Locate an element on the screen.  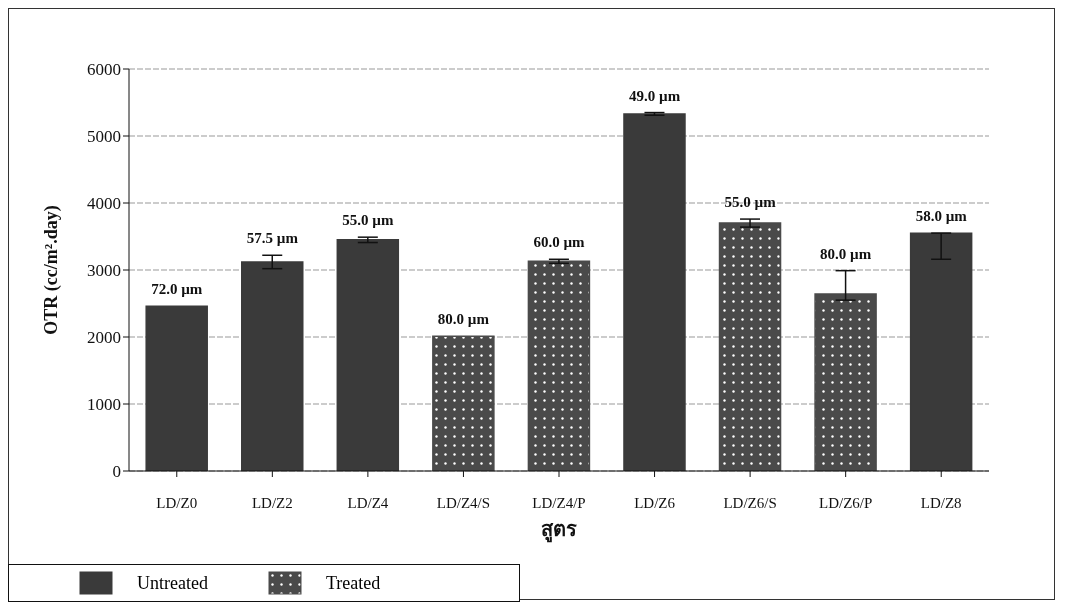
y-tick-label: 2000 is located at coordinates (104, 338).